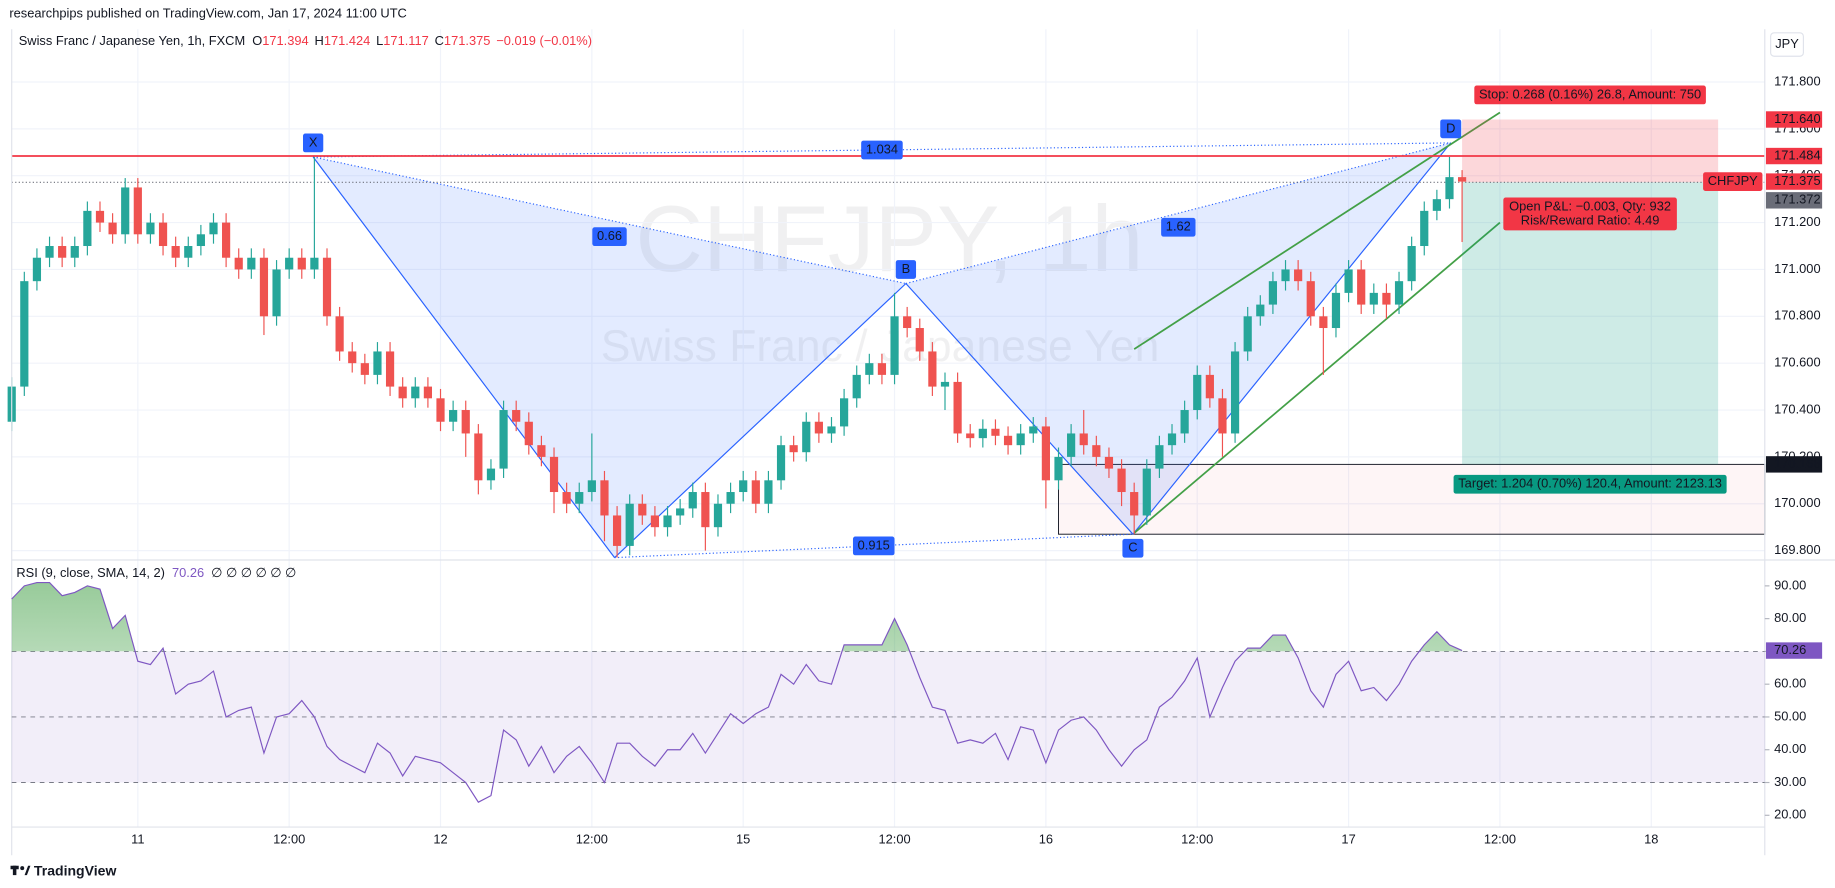 The width and height of the screenshot is (1835, 888). I want to click on currency-box, so click(1787, 44).